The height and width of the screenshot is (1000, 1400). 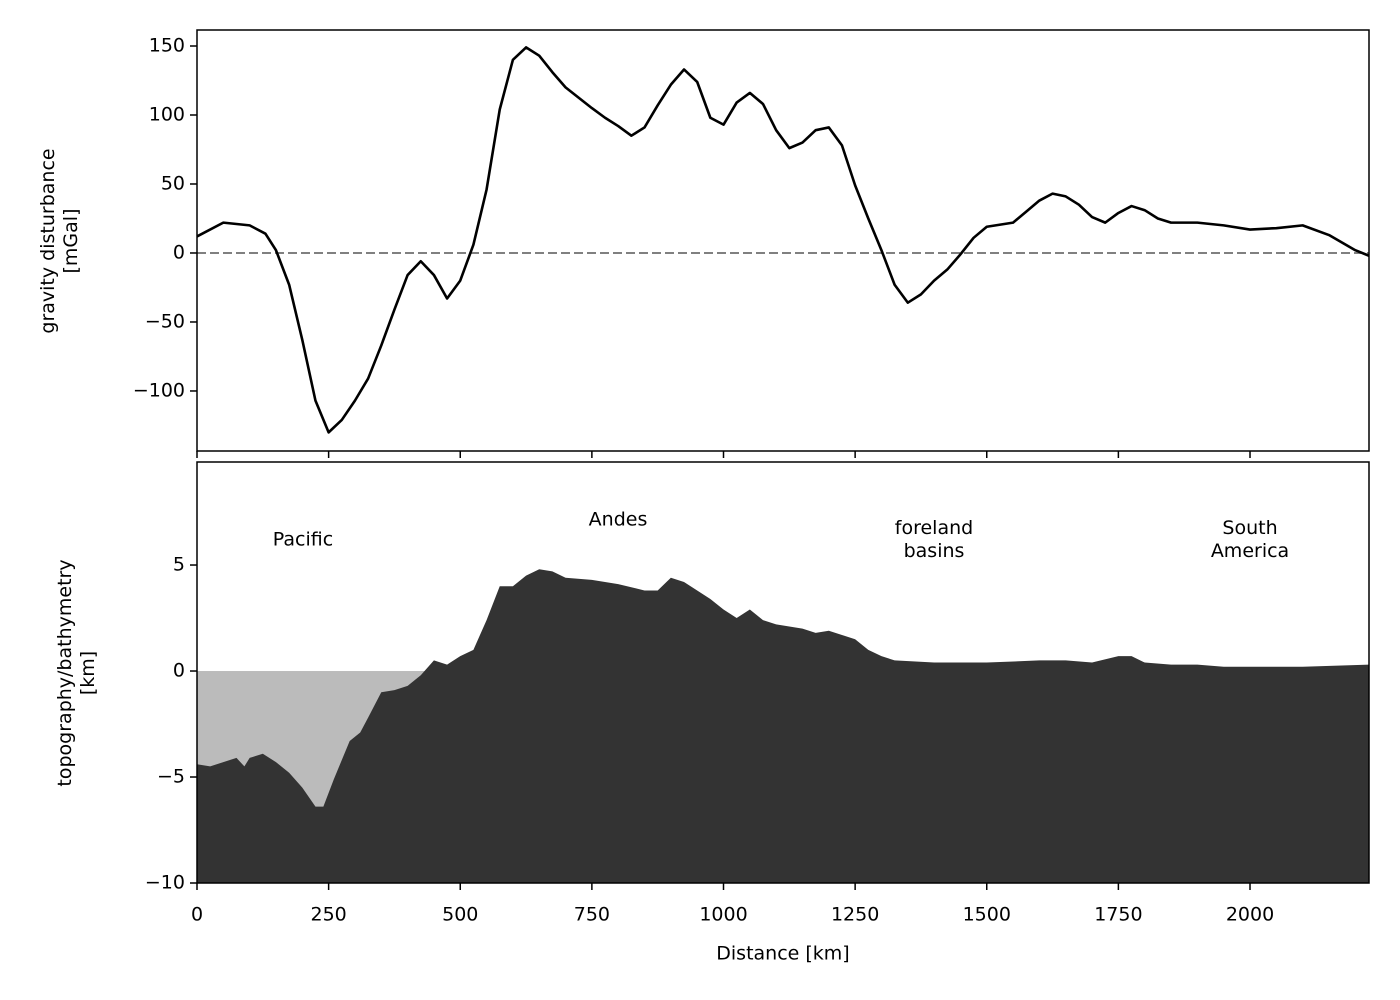 What do you see at coordinates (987, 915) in the screenshot?
I see `x-tick-label: 1500` at bounding box center [987, 915].